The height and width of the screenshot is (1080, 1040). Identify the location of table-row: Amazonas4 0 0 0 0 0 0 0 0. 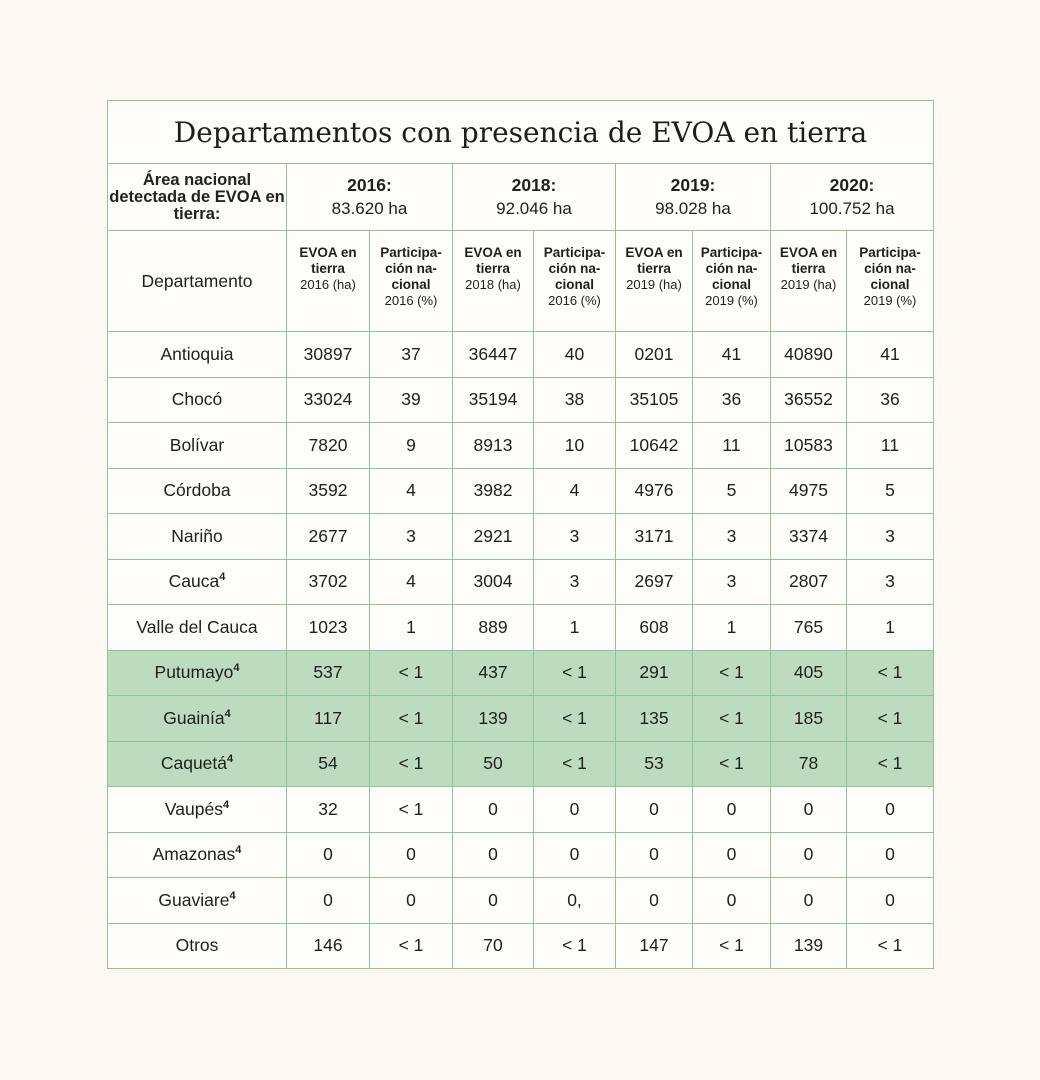
(521, 854).